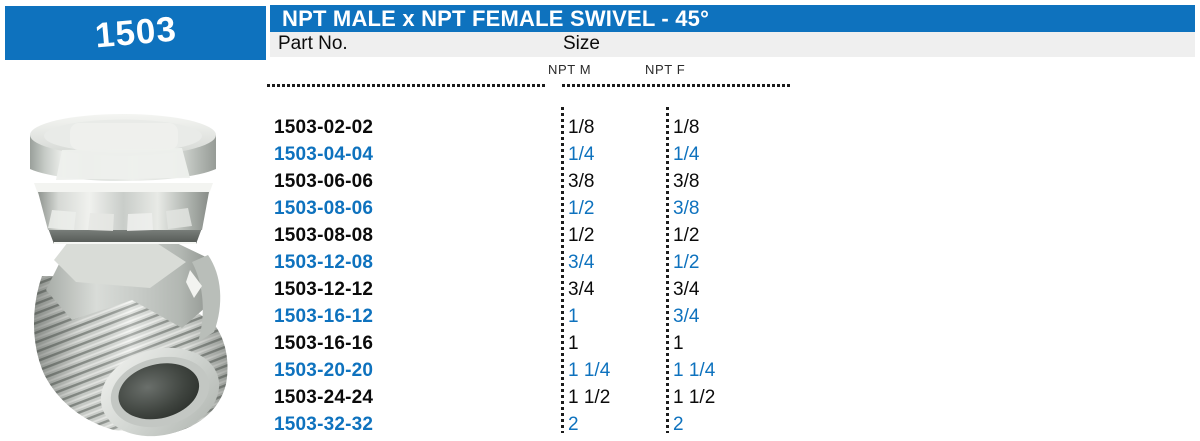  I want to click on table-row: 1503-08-08 1/2 1/2, so click(600, 235).